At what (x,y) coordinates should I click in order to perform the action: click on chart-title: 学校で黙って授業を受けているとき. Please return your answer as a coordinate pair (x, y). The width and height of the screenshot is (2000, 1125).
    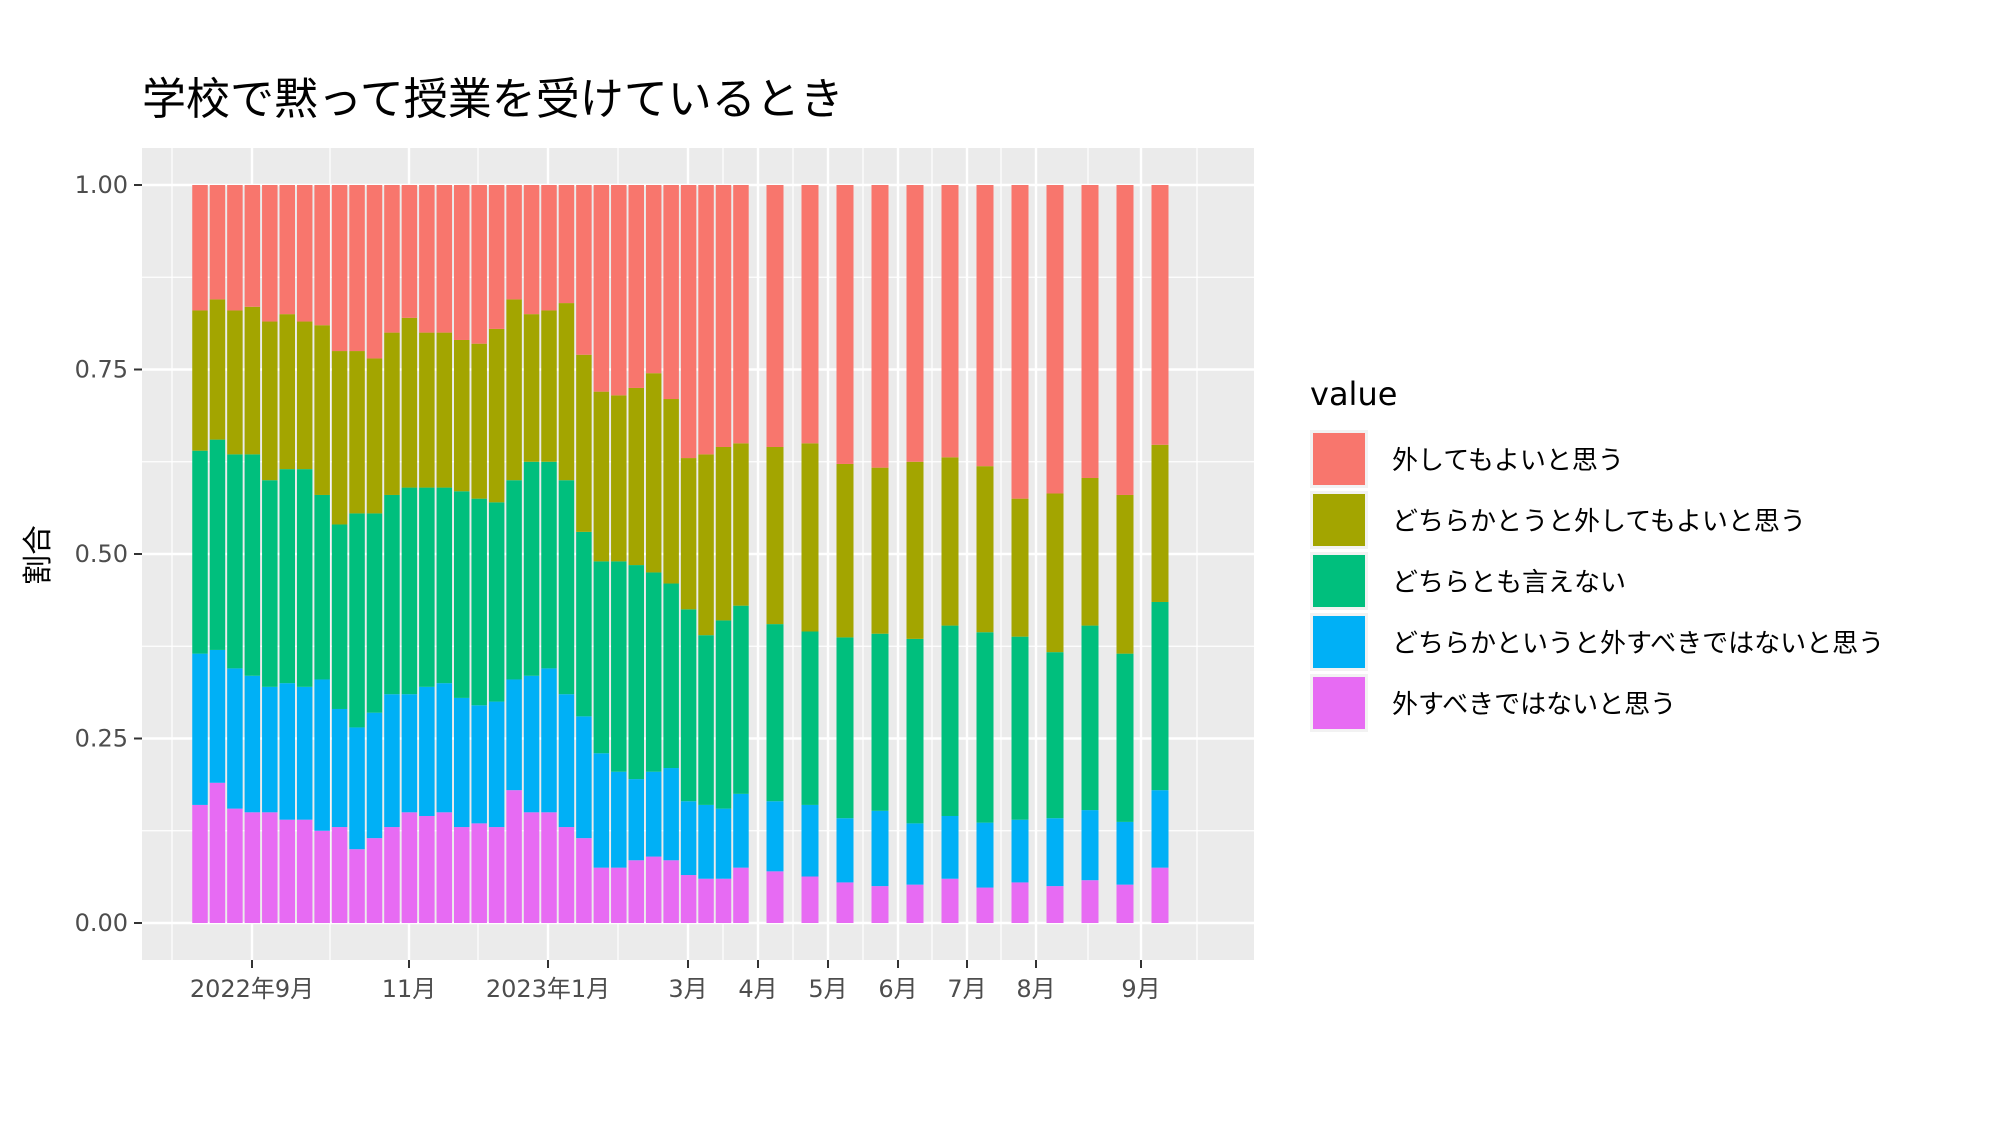
    Looking at the image, I should click on (493, 99).